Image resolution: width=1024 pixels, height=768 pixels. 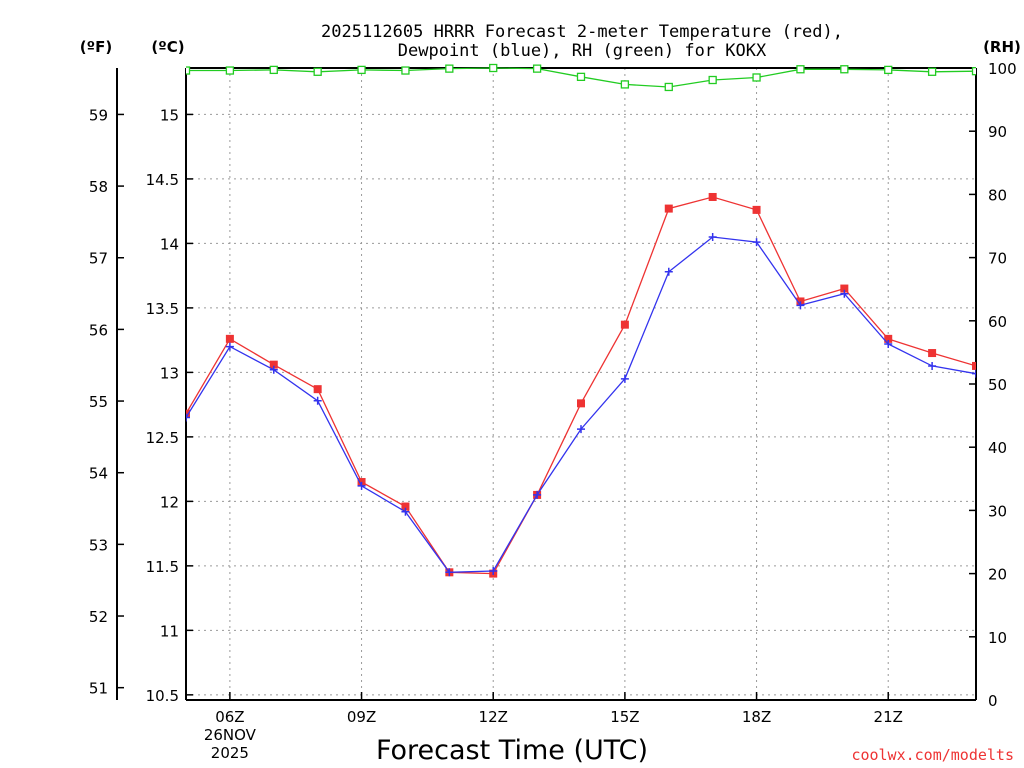 I want to click on rh-unit-label: (RH), so click(x=1002, y=47).